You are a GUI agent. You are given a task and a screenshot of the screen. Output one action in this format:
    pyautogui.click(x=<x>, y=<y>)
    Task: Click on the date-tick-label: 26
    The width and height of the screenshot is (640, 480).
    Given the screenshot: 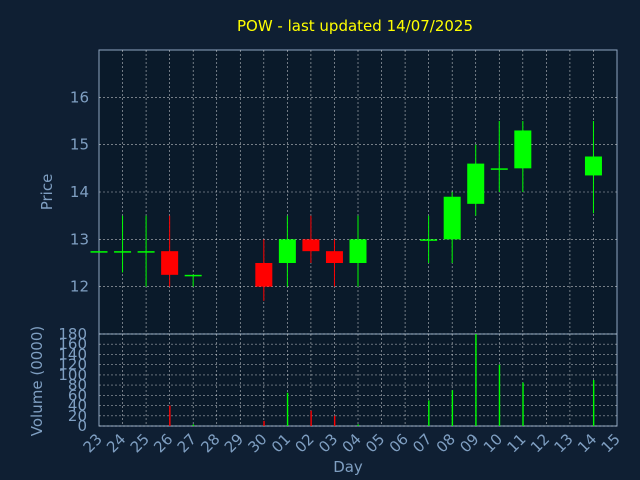 What is the action you would take?
    pyautogui.click(x=163, y=443)
    